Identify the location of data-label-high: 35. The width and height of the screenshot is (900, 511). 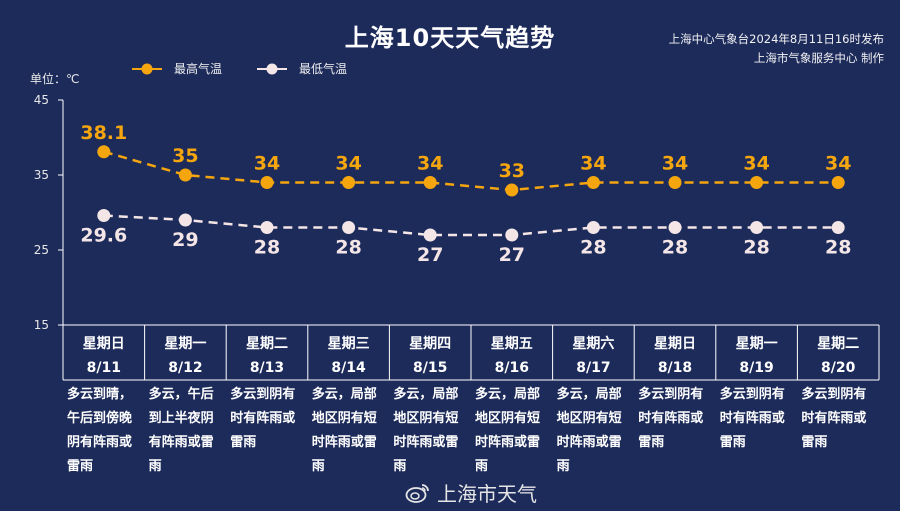
(185, 156).